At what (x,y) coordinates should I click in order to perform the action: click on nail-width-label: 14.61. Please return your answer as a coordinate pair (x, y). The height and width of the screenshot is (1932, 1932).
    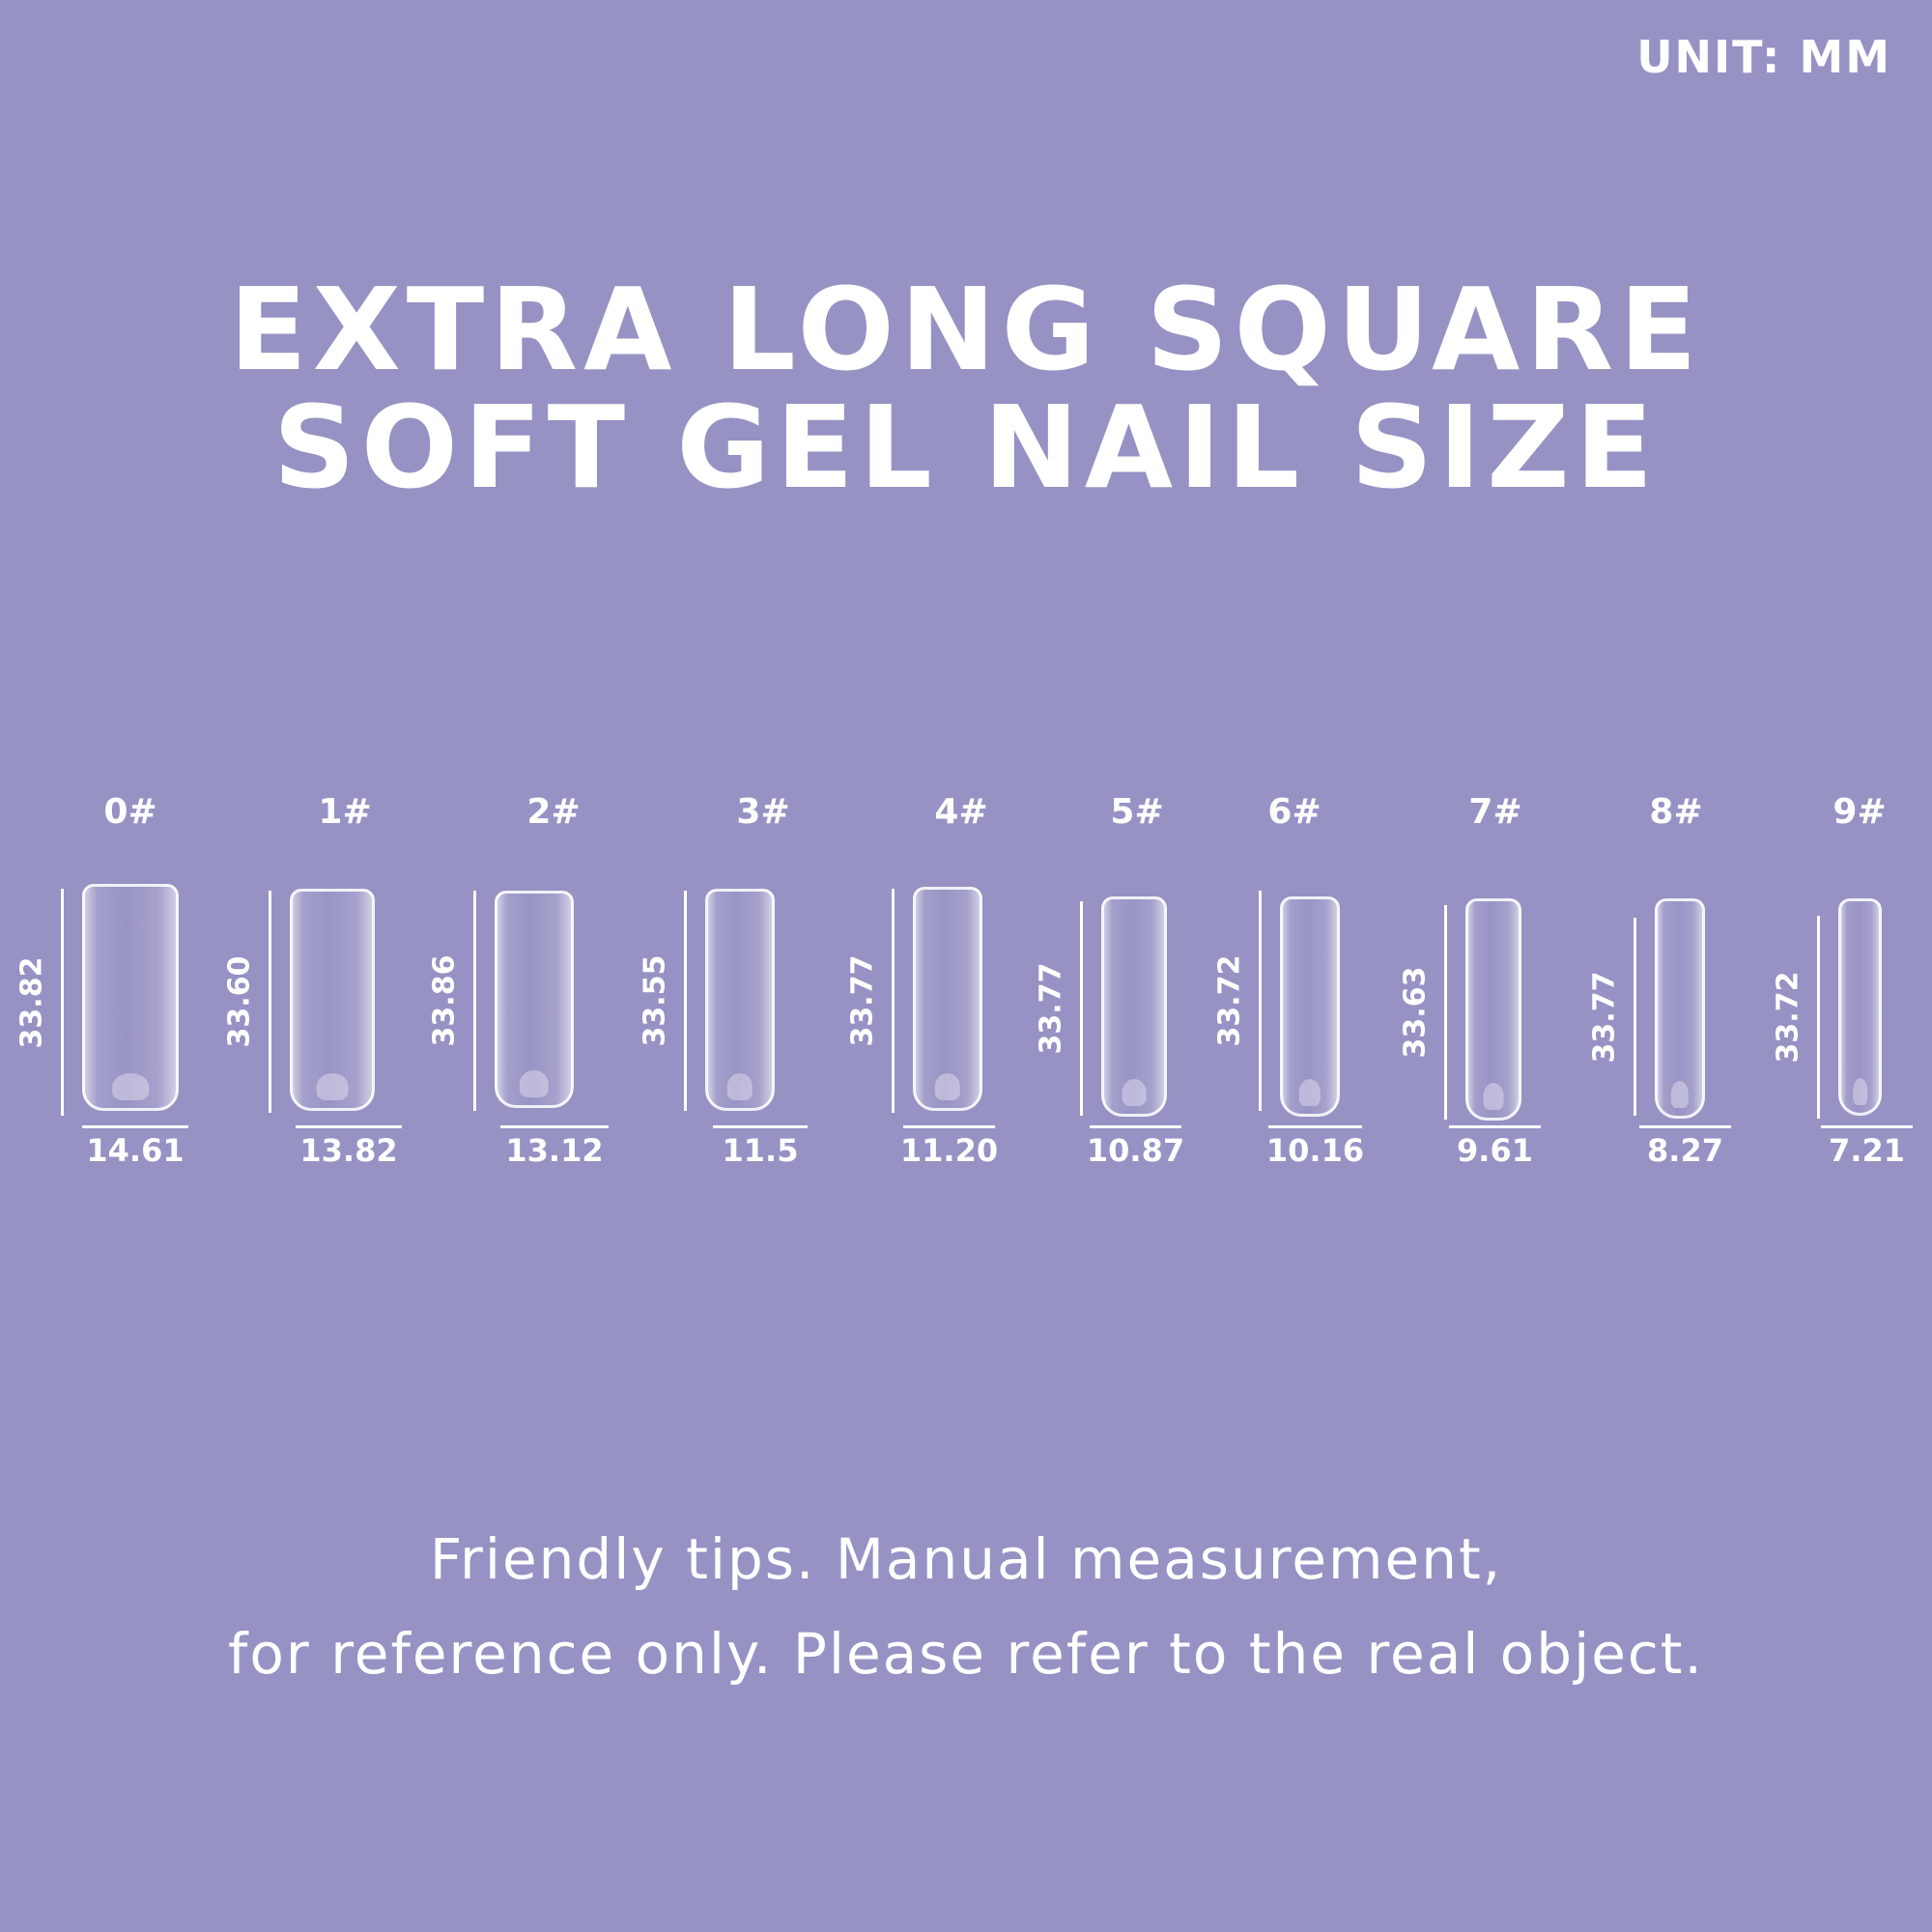
    Looking at the image, I should click on (135, 1150).